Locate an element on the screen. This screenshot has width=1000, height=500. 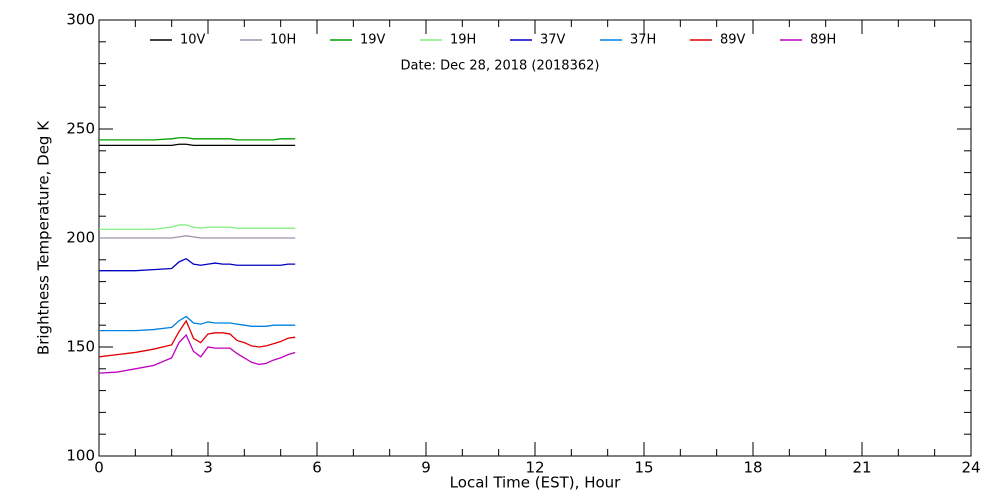
y-tick-label: 100 is located at coordinates (80, 456).